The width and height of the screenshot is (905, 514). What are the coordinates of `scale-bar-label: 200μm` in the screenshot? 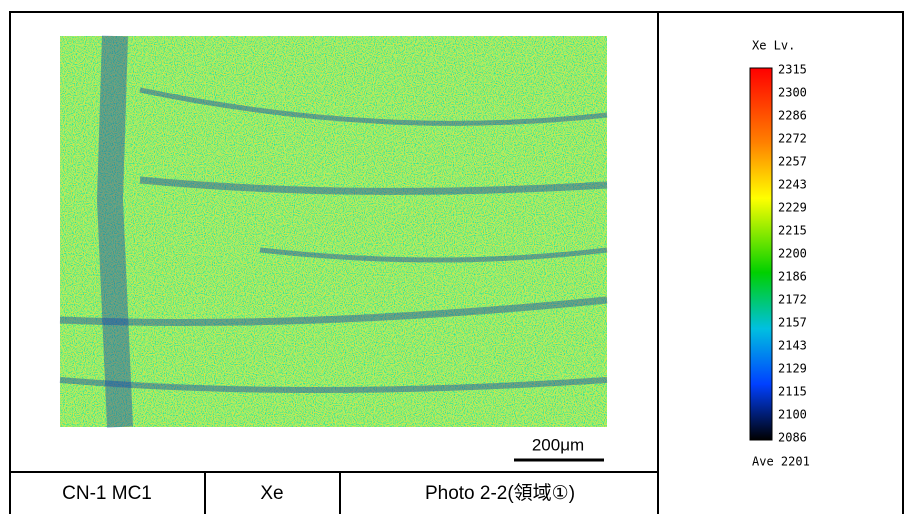 It's located at (558, 444).